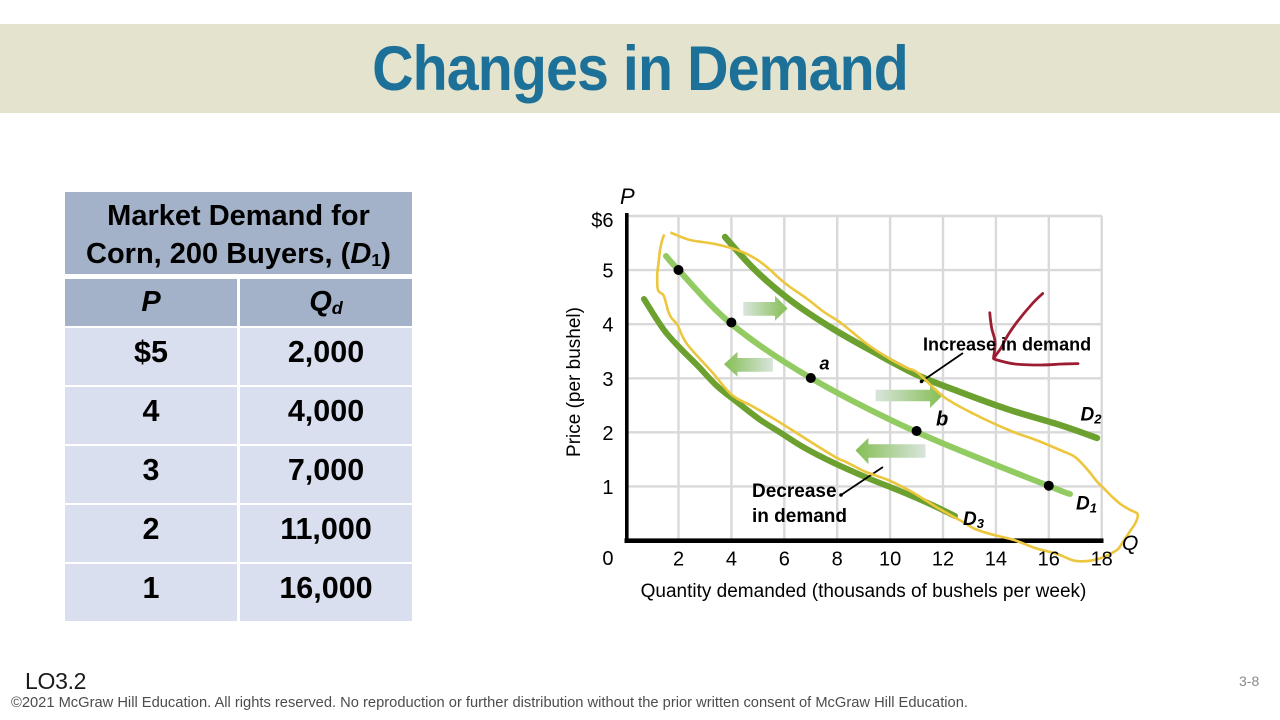 This screenshot has height=720, width=1280. I want to click on svg-text: Q, so click(1130, 543).